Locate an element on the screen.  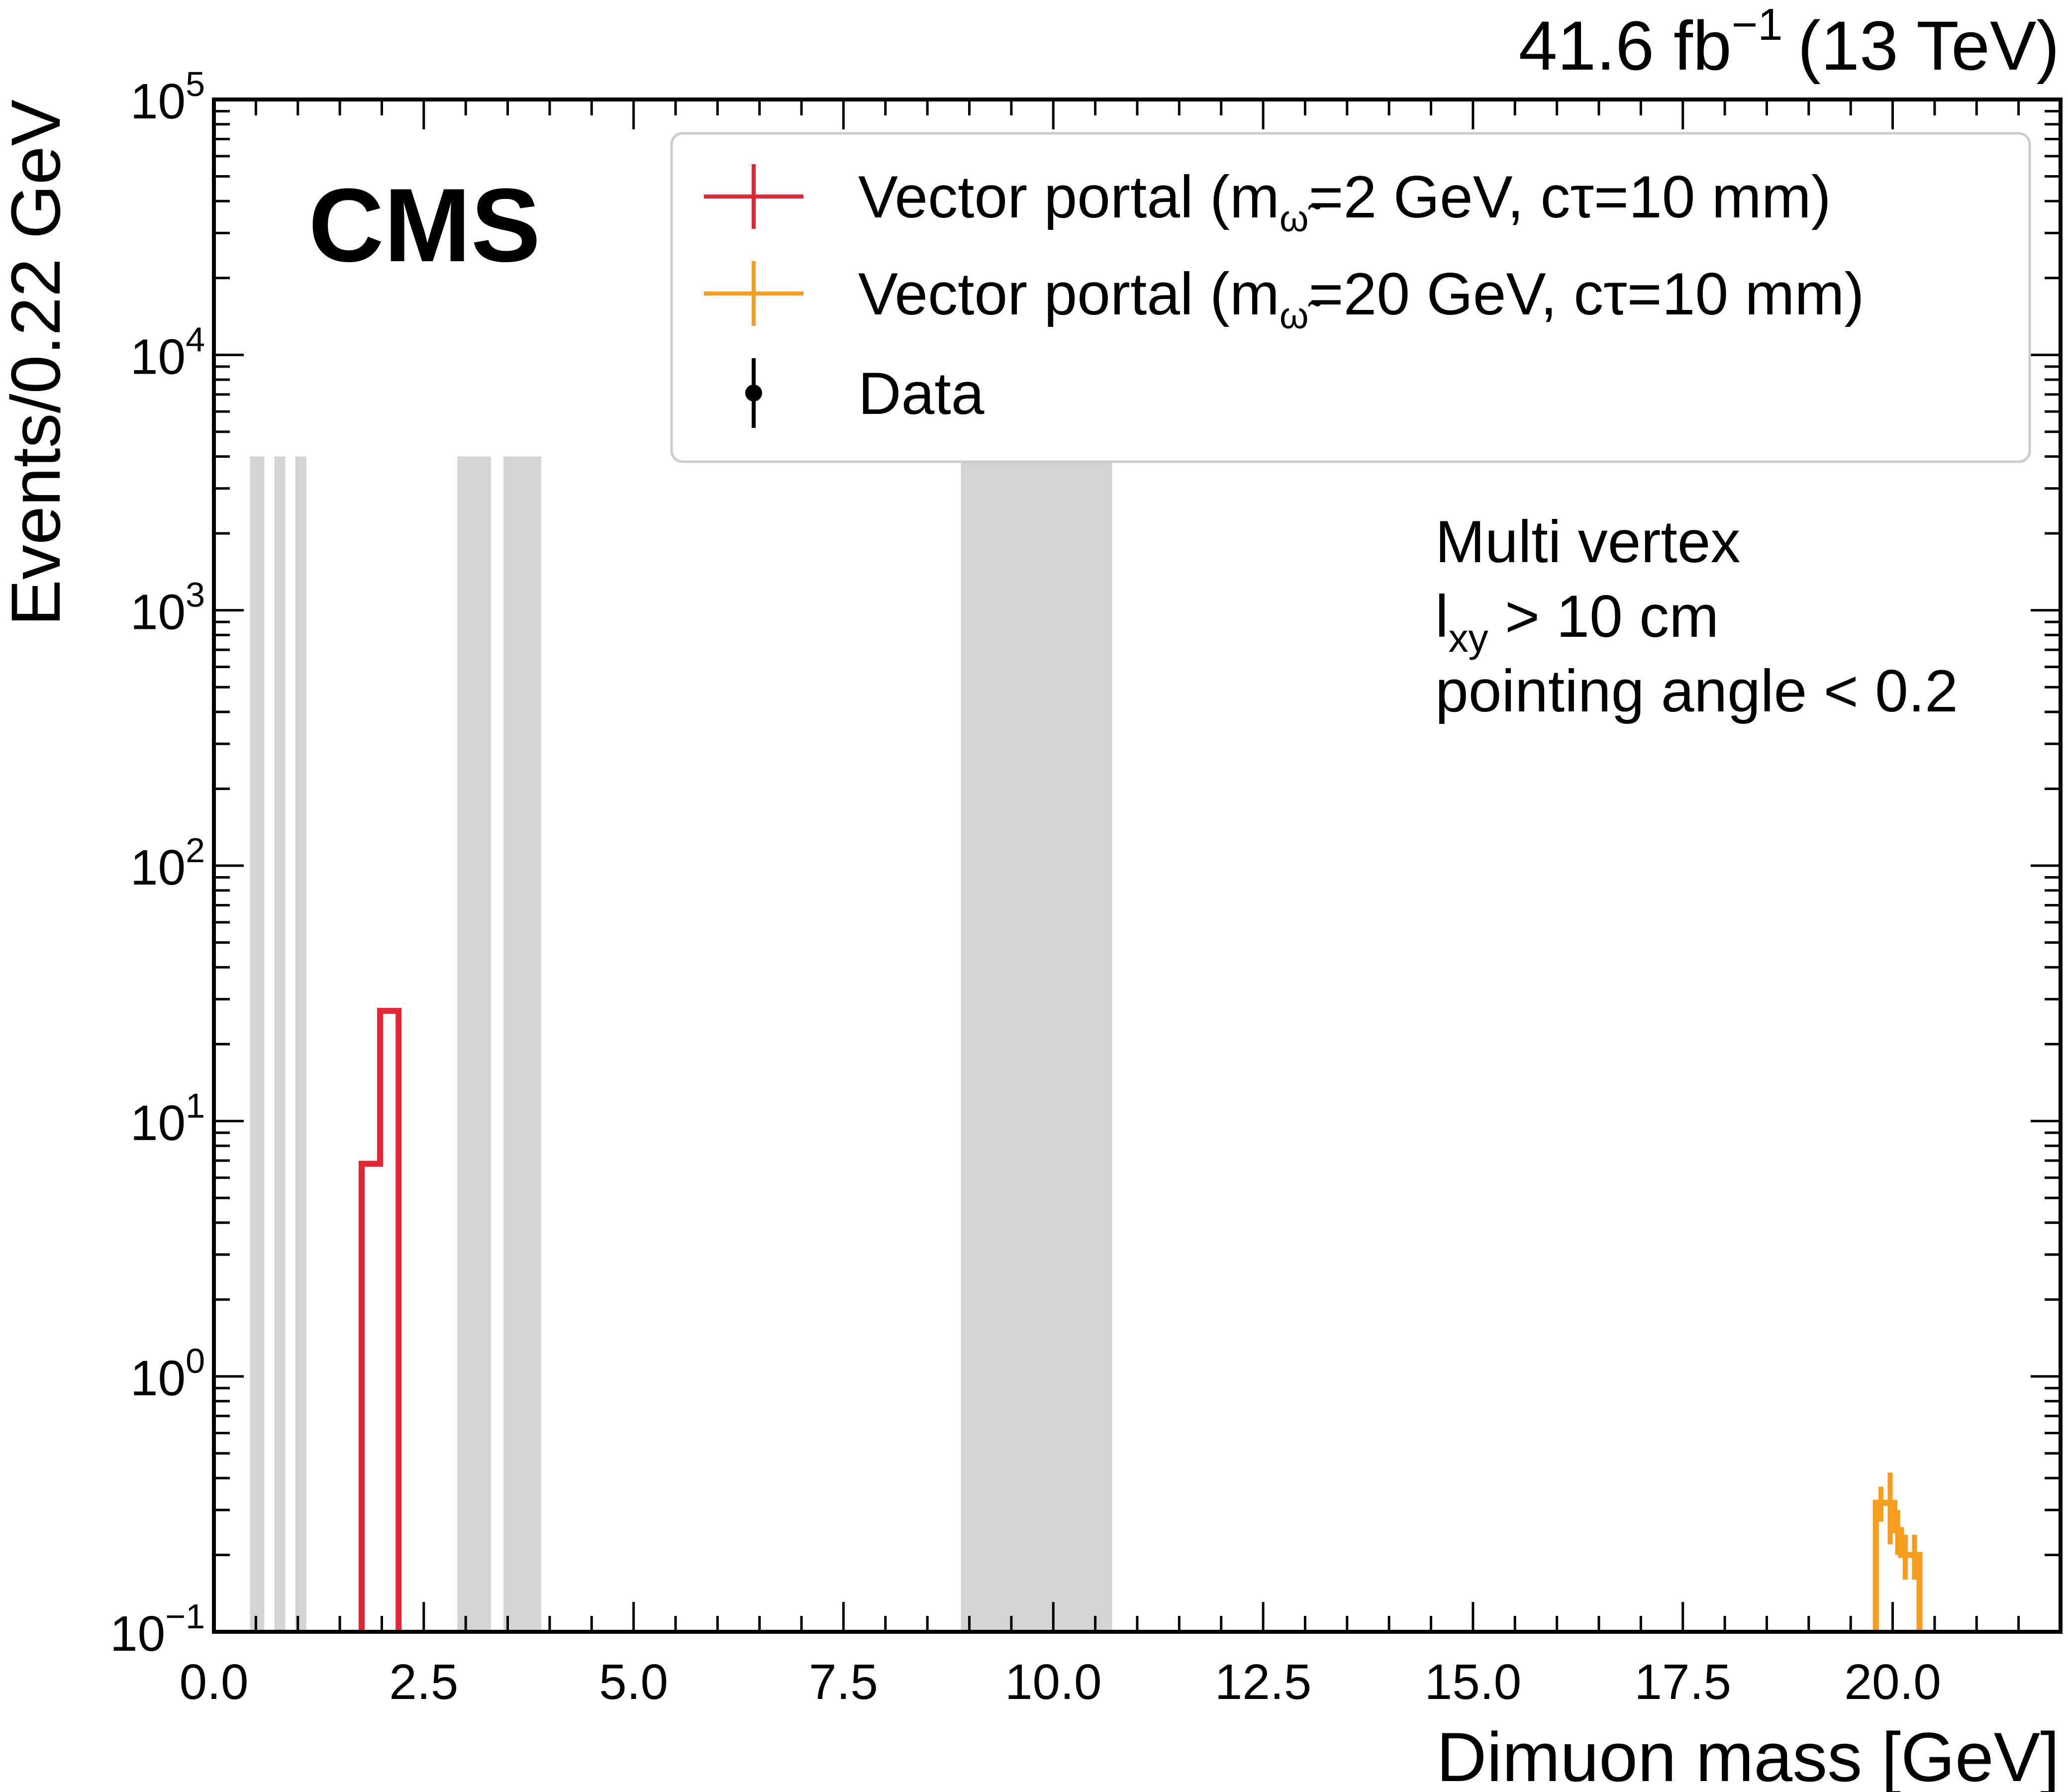
annotation-line-2: lxy > 10 cm is located at coordinates (1577, 621).